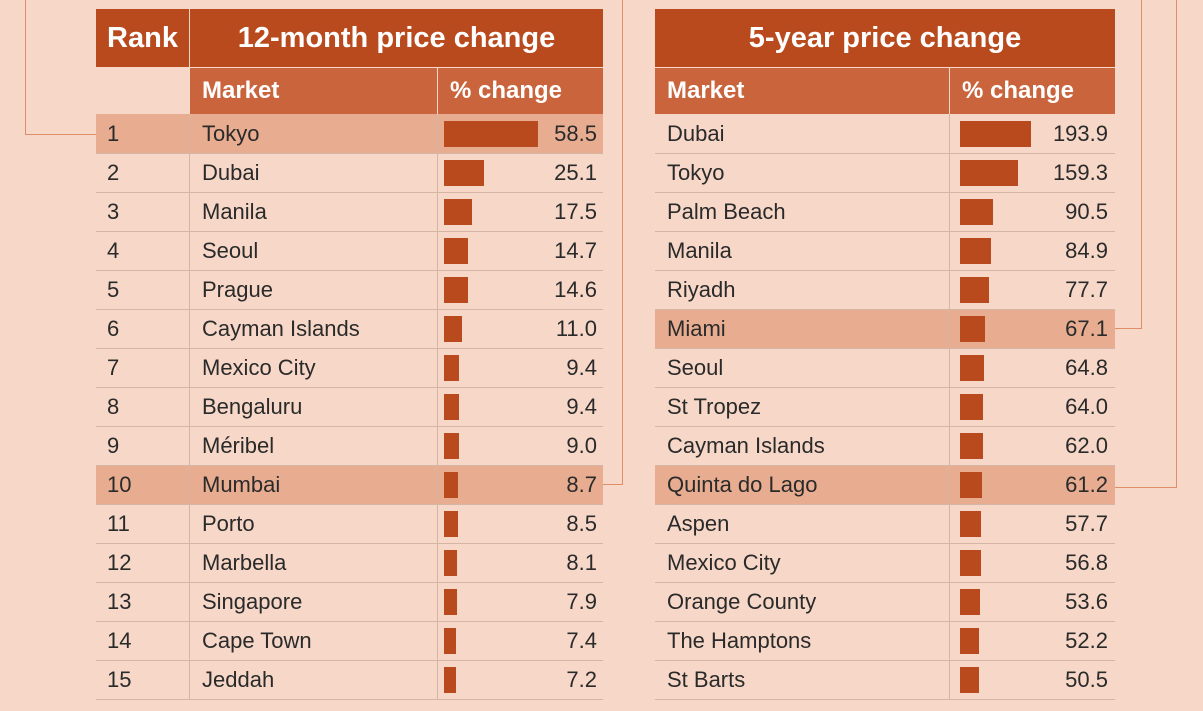  Describe the element at coordinates (576, 328) in the screenshot. I see `value-label: 11.0` at that location.